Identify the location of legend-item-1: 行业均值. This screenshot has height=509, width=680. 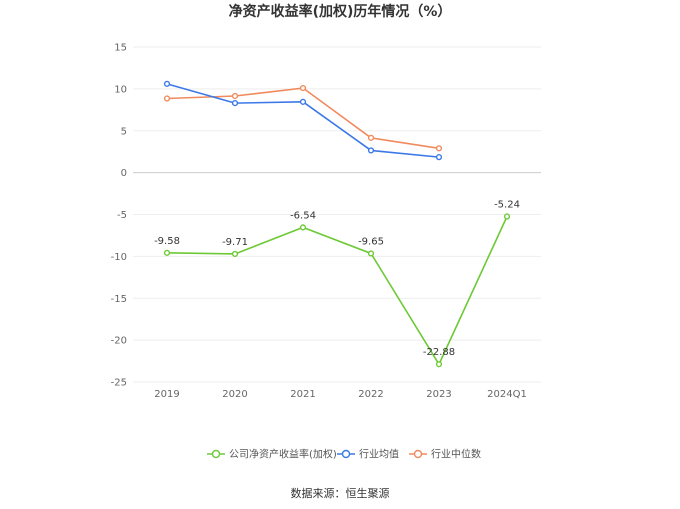
(368, 454).